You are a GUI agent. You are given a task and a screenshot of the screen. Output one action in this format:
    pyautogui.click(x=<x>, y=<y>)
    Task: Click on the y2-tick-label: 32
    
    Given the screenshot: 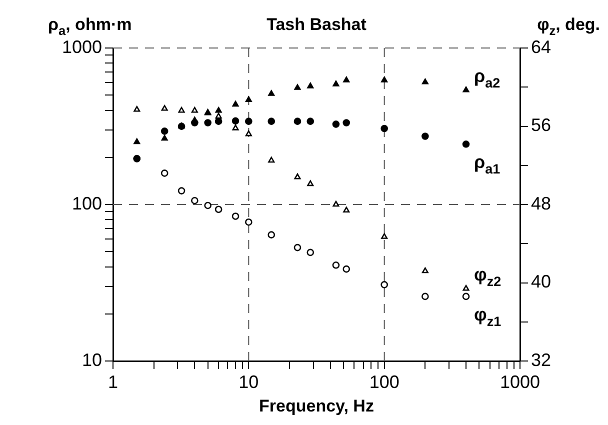 What is the action you would take?
    pyautogui.click(x=541, y=360)
    